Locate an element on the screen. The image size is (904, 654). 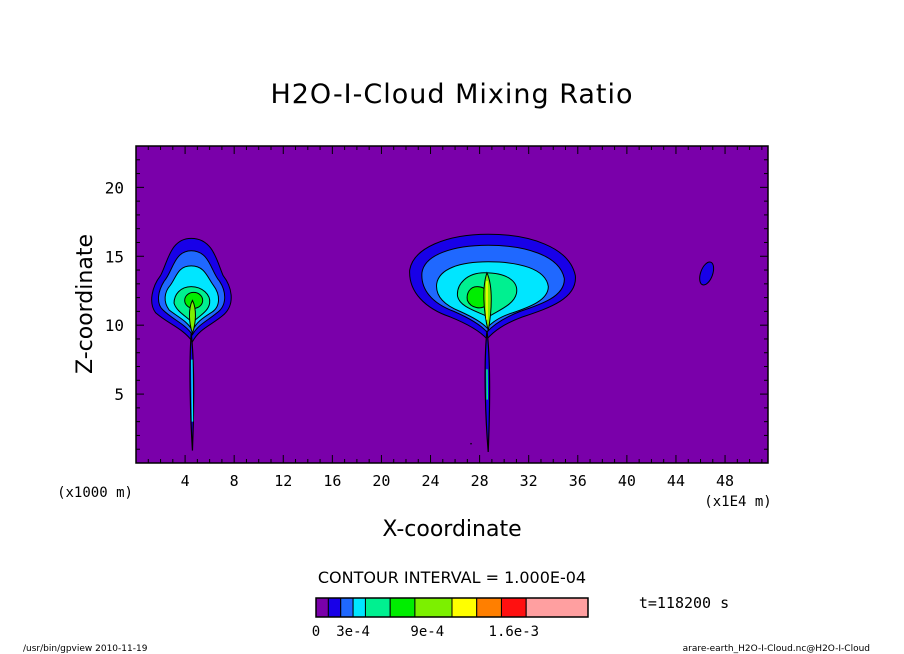
y-tick-label: 10 is located at coordinates (114, 325).